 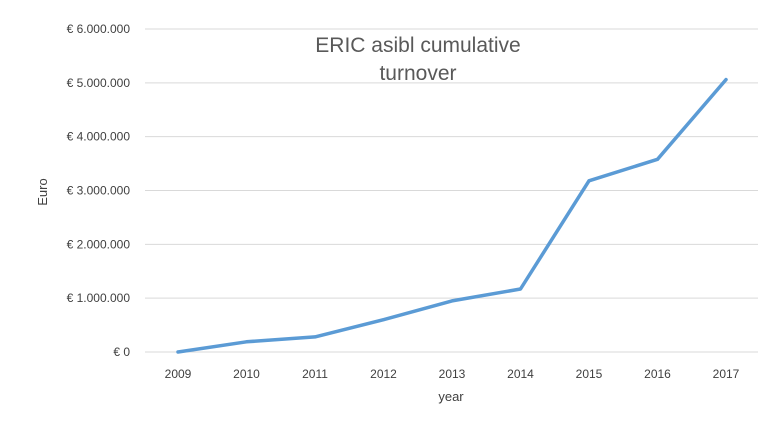 What do you see at coordinates (246, 374) in the screenshot?
I see `x-tick-label: 2010` at bounding box center [246, 374].